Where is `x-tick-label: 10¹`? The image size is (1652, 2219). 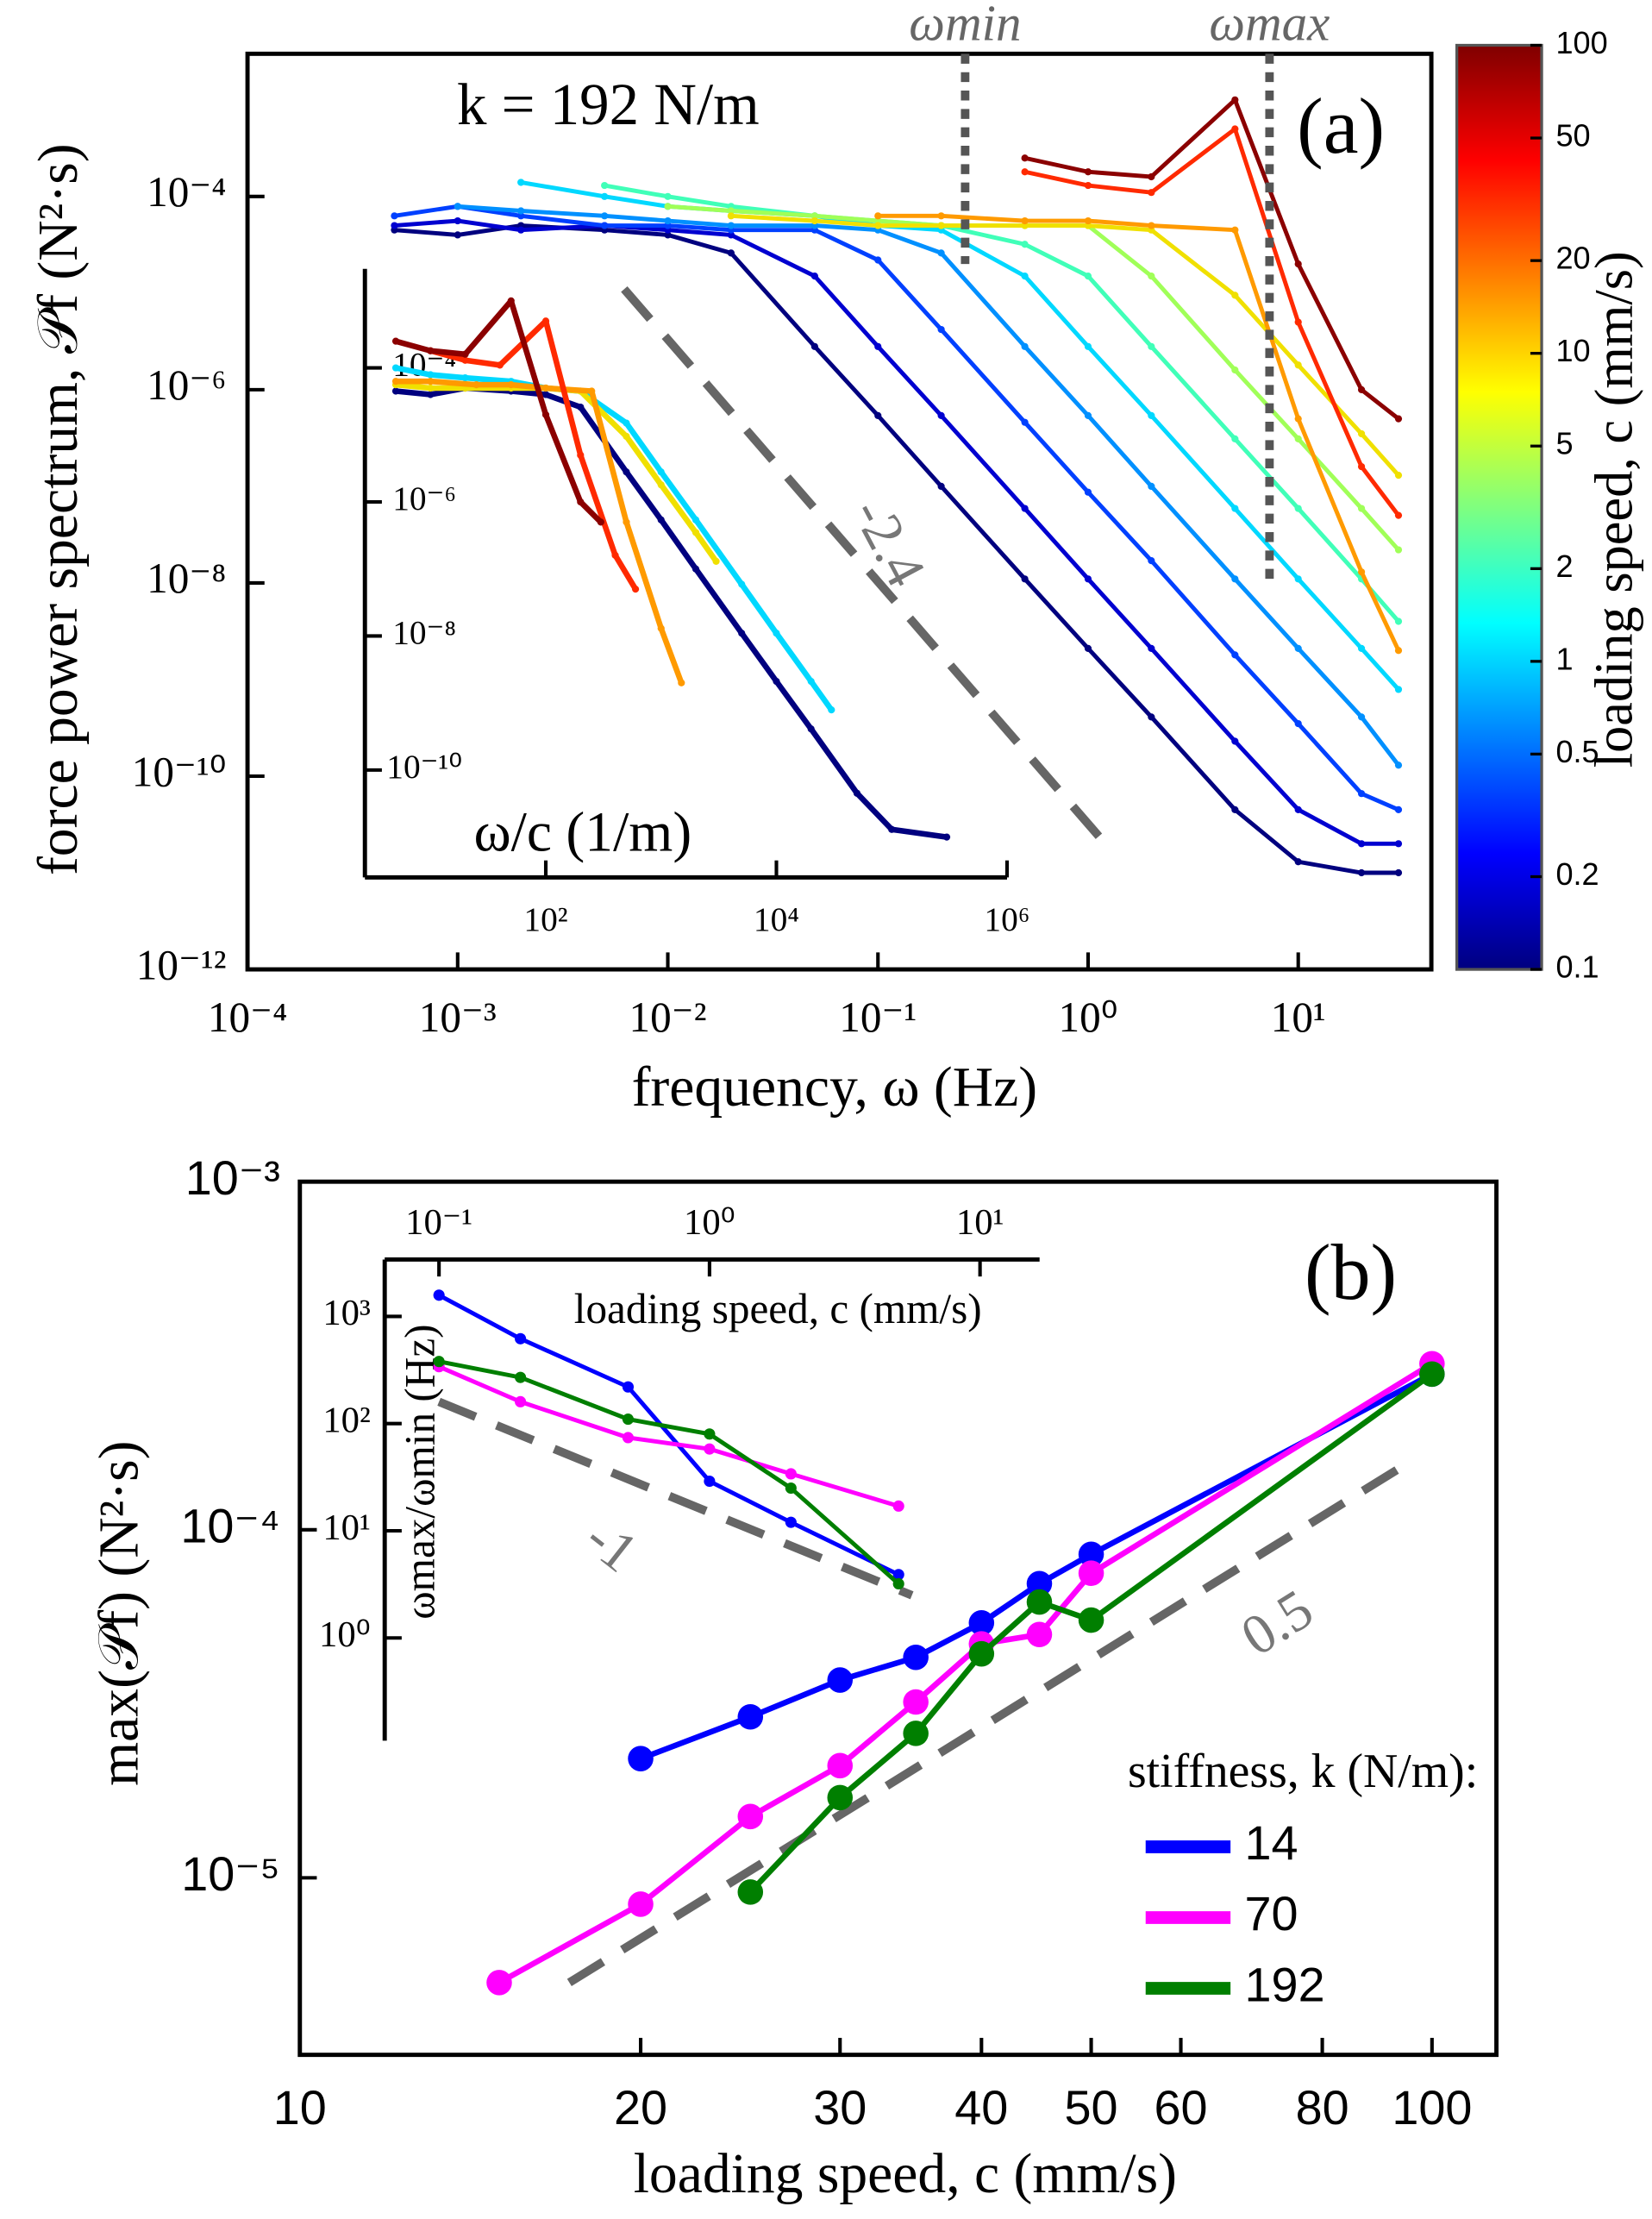 x-tick-label: 10¹ is located at coordinates (1298, 1017).